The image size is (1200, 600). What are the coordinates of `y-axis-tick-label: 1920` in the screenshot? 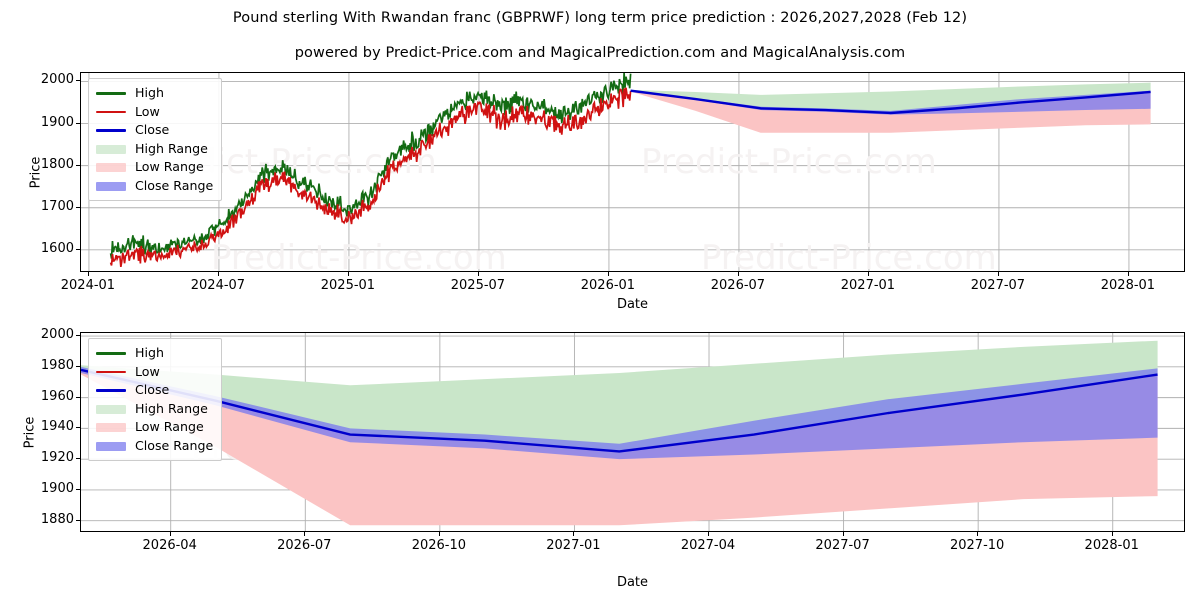 It's located at (57, 458).